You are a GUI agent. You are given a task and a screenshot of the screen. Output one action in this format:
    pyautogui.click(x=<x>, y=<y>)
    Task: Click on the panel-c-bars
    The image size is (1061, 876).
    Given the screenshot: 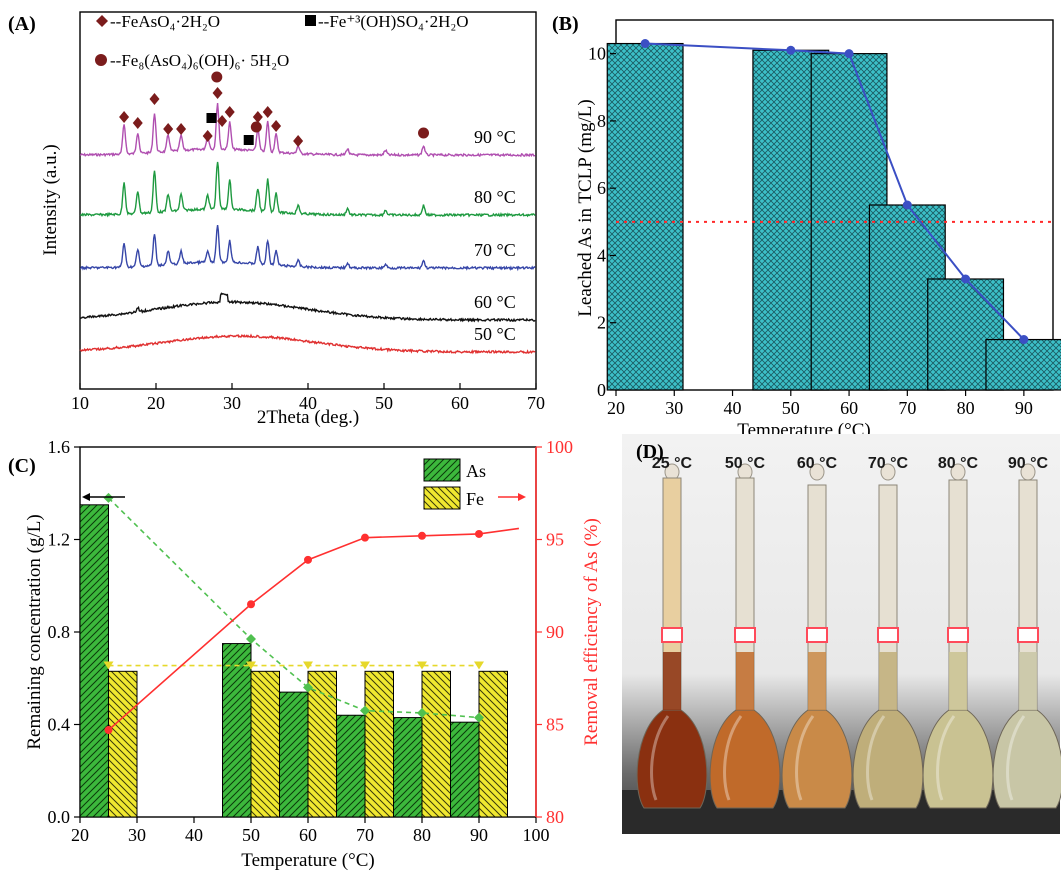 What is the action you would take?
    pyautogui.click(x=293, y=661)
    